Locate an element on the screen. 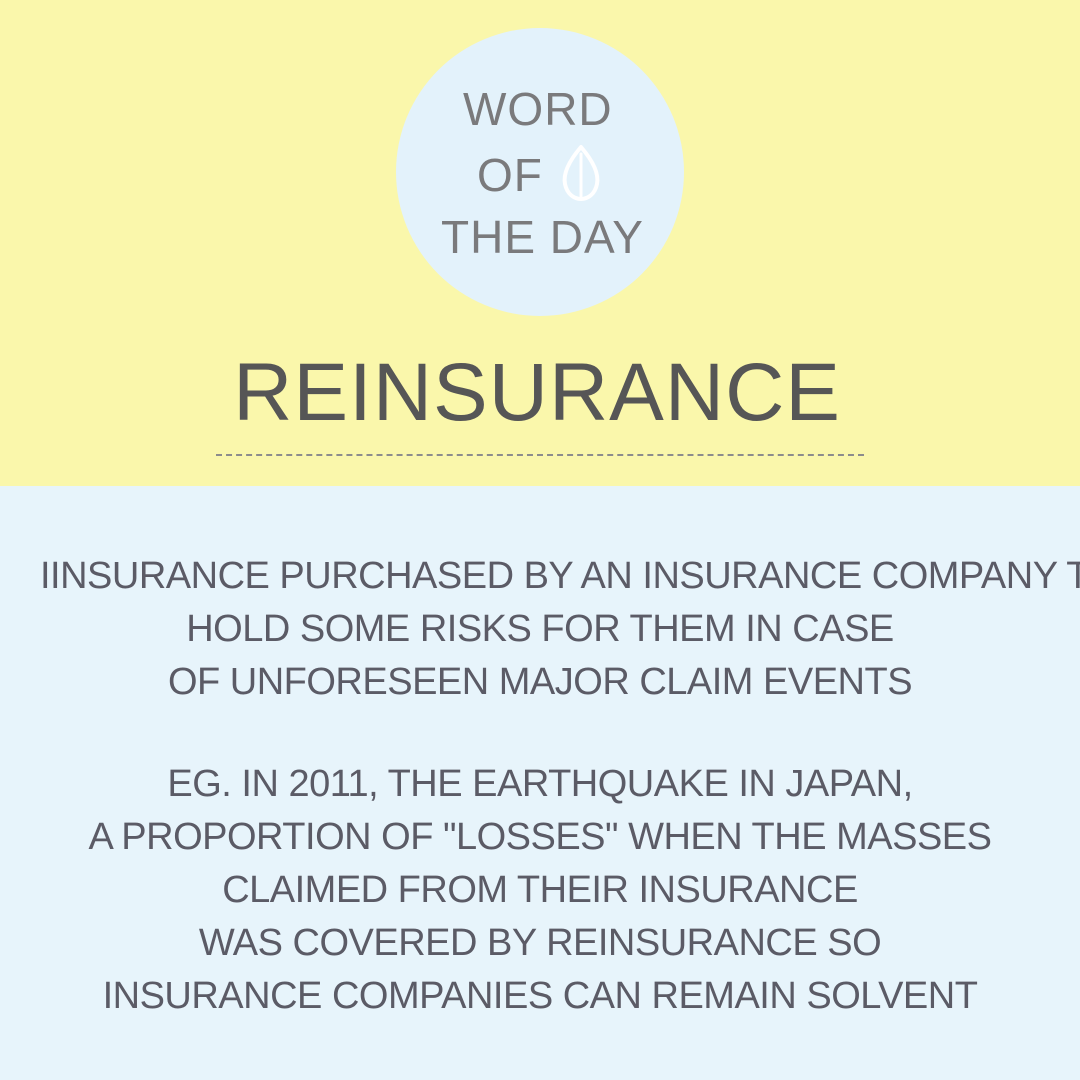 The height and width of the screenshot is (1080, 1080). word-of-the-day-badge is located at coordinates (540, 172).